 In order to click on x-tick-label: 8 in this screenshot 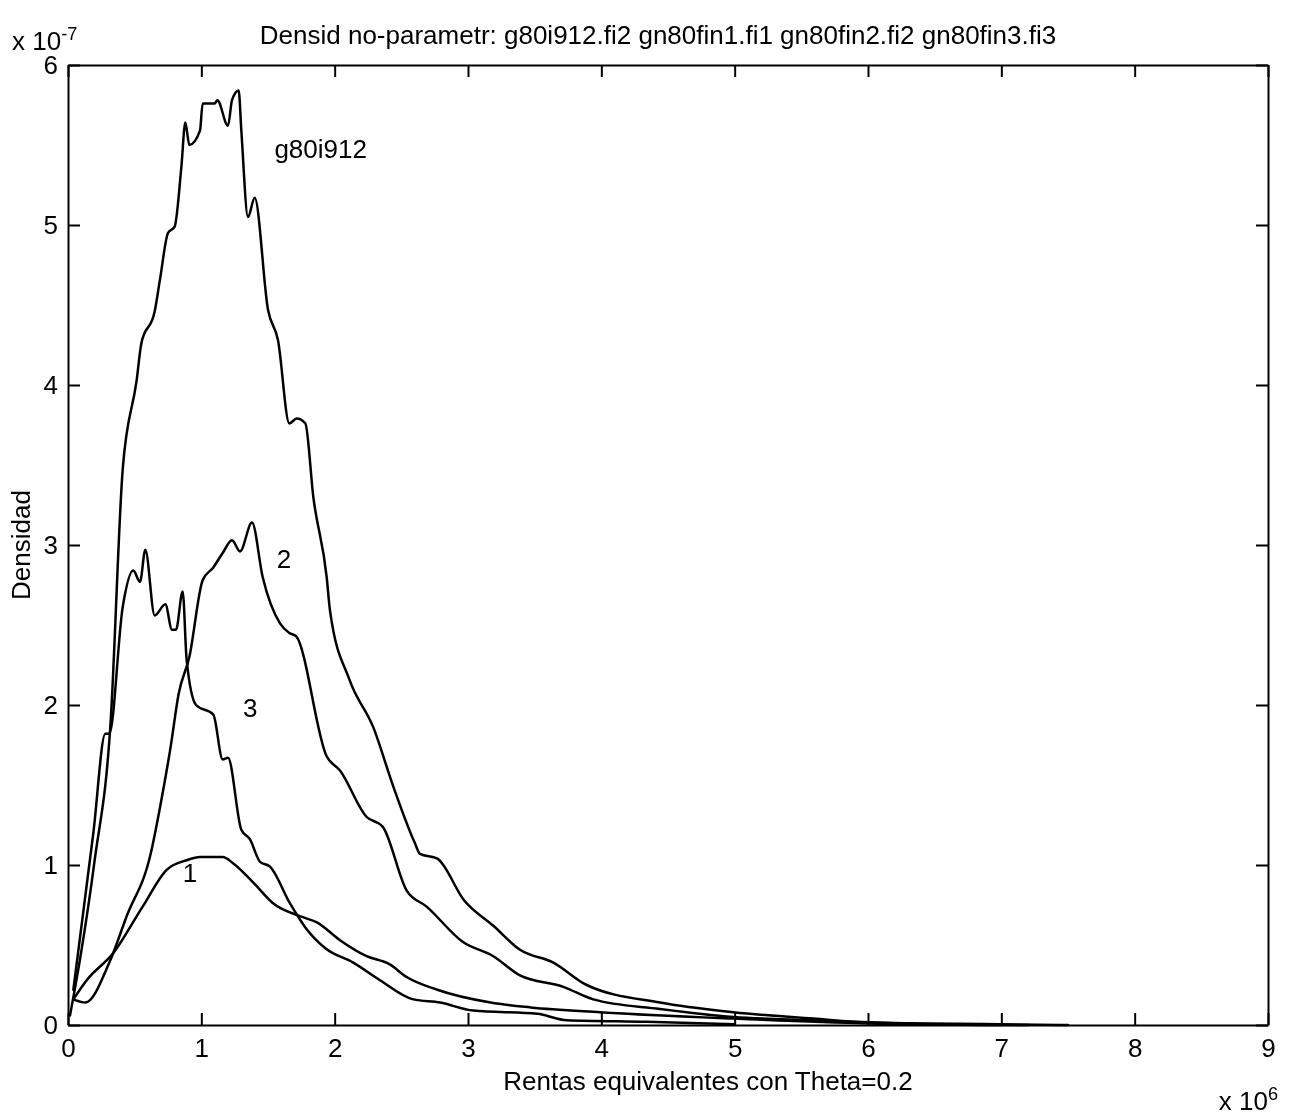, I will do `click(1135, 1048)`.